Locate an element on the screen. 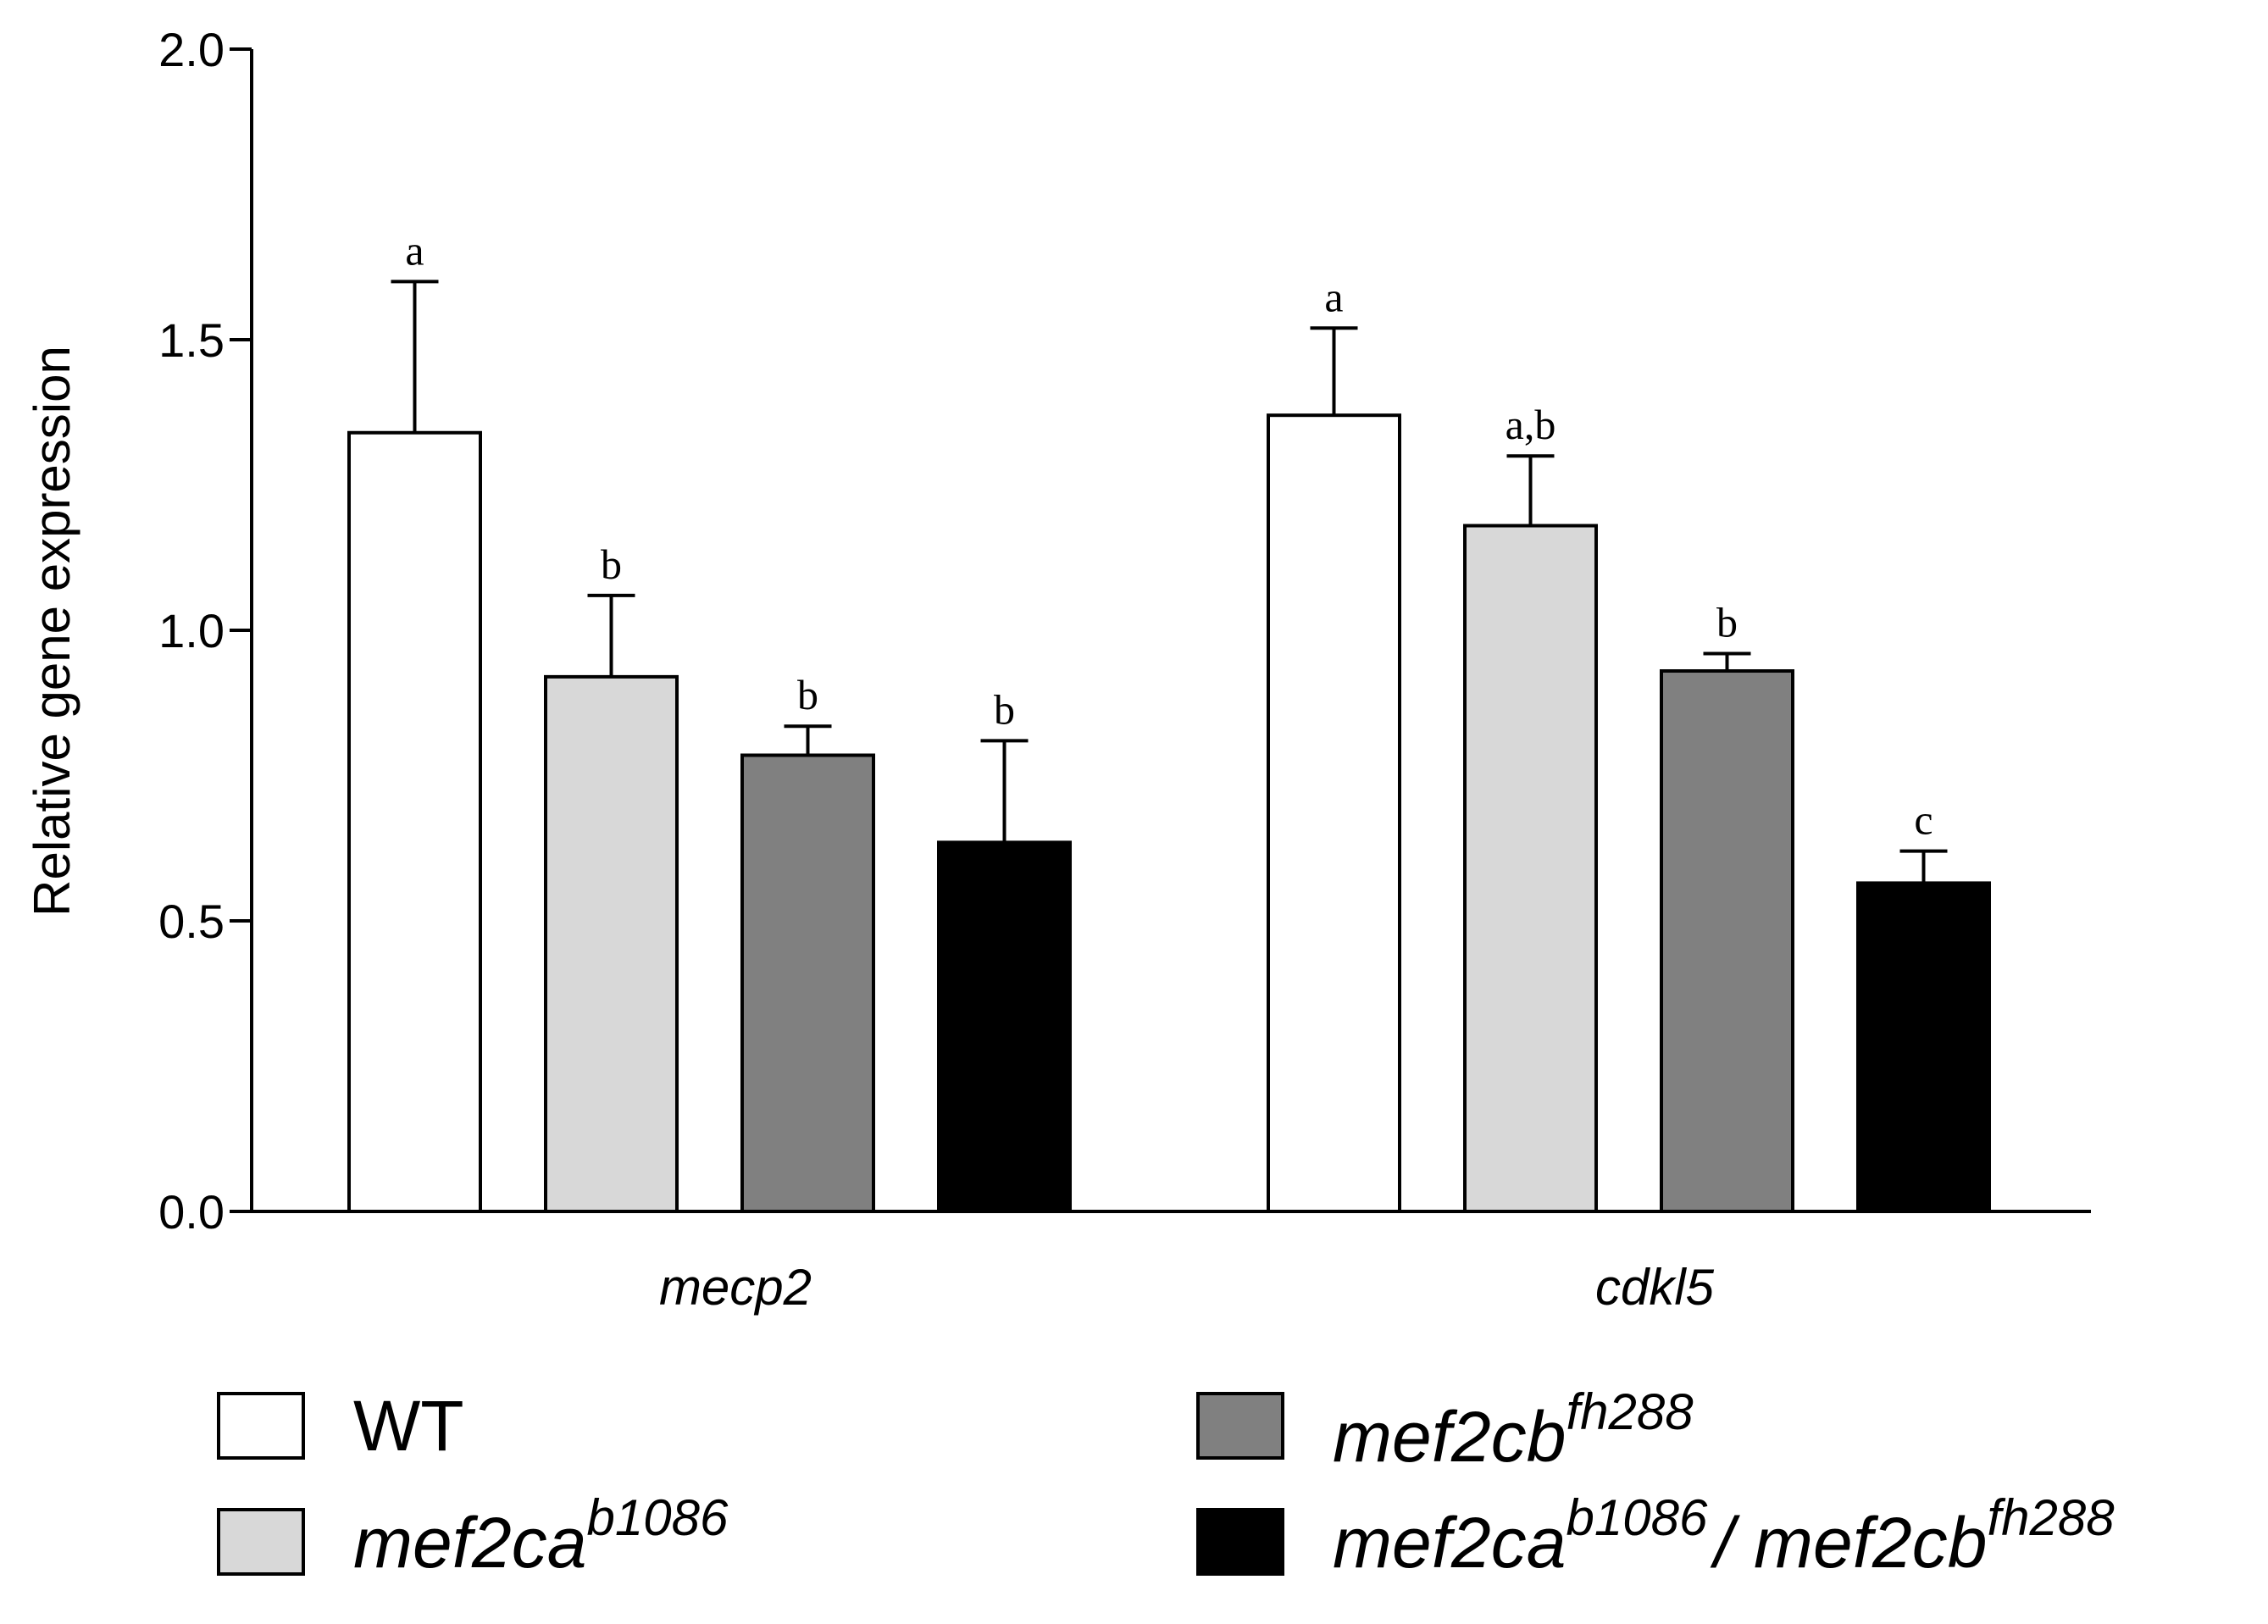 The height and width of the screenshot is (1624, 2268). legend-label: mef2cab1086 is located at coordinates (541, 1536).